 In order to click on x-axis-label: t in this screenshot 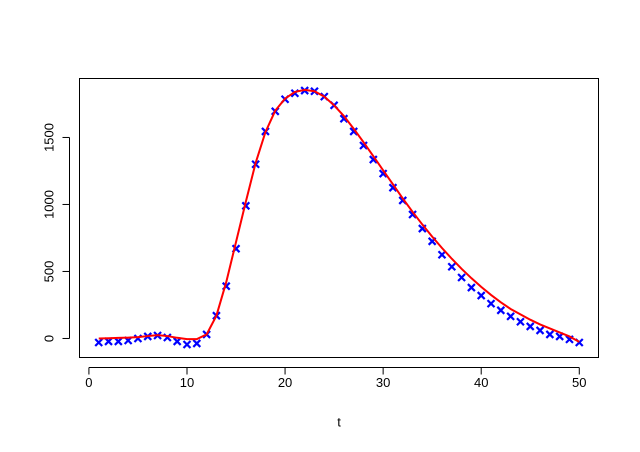, I will do `click(339, 421)`.